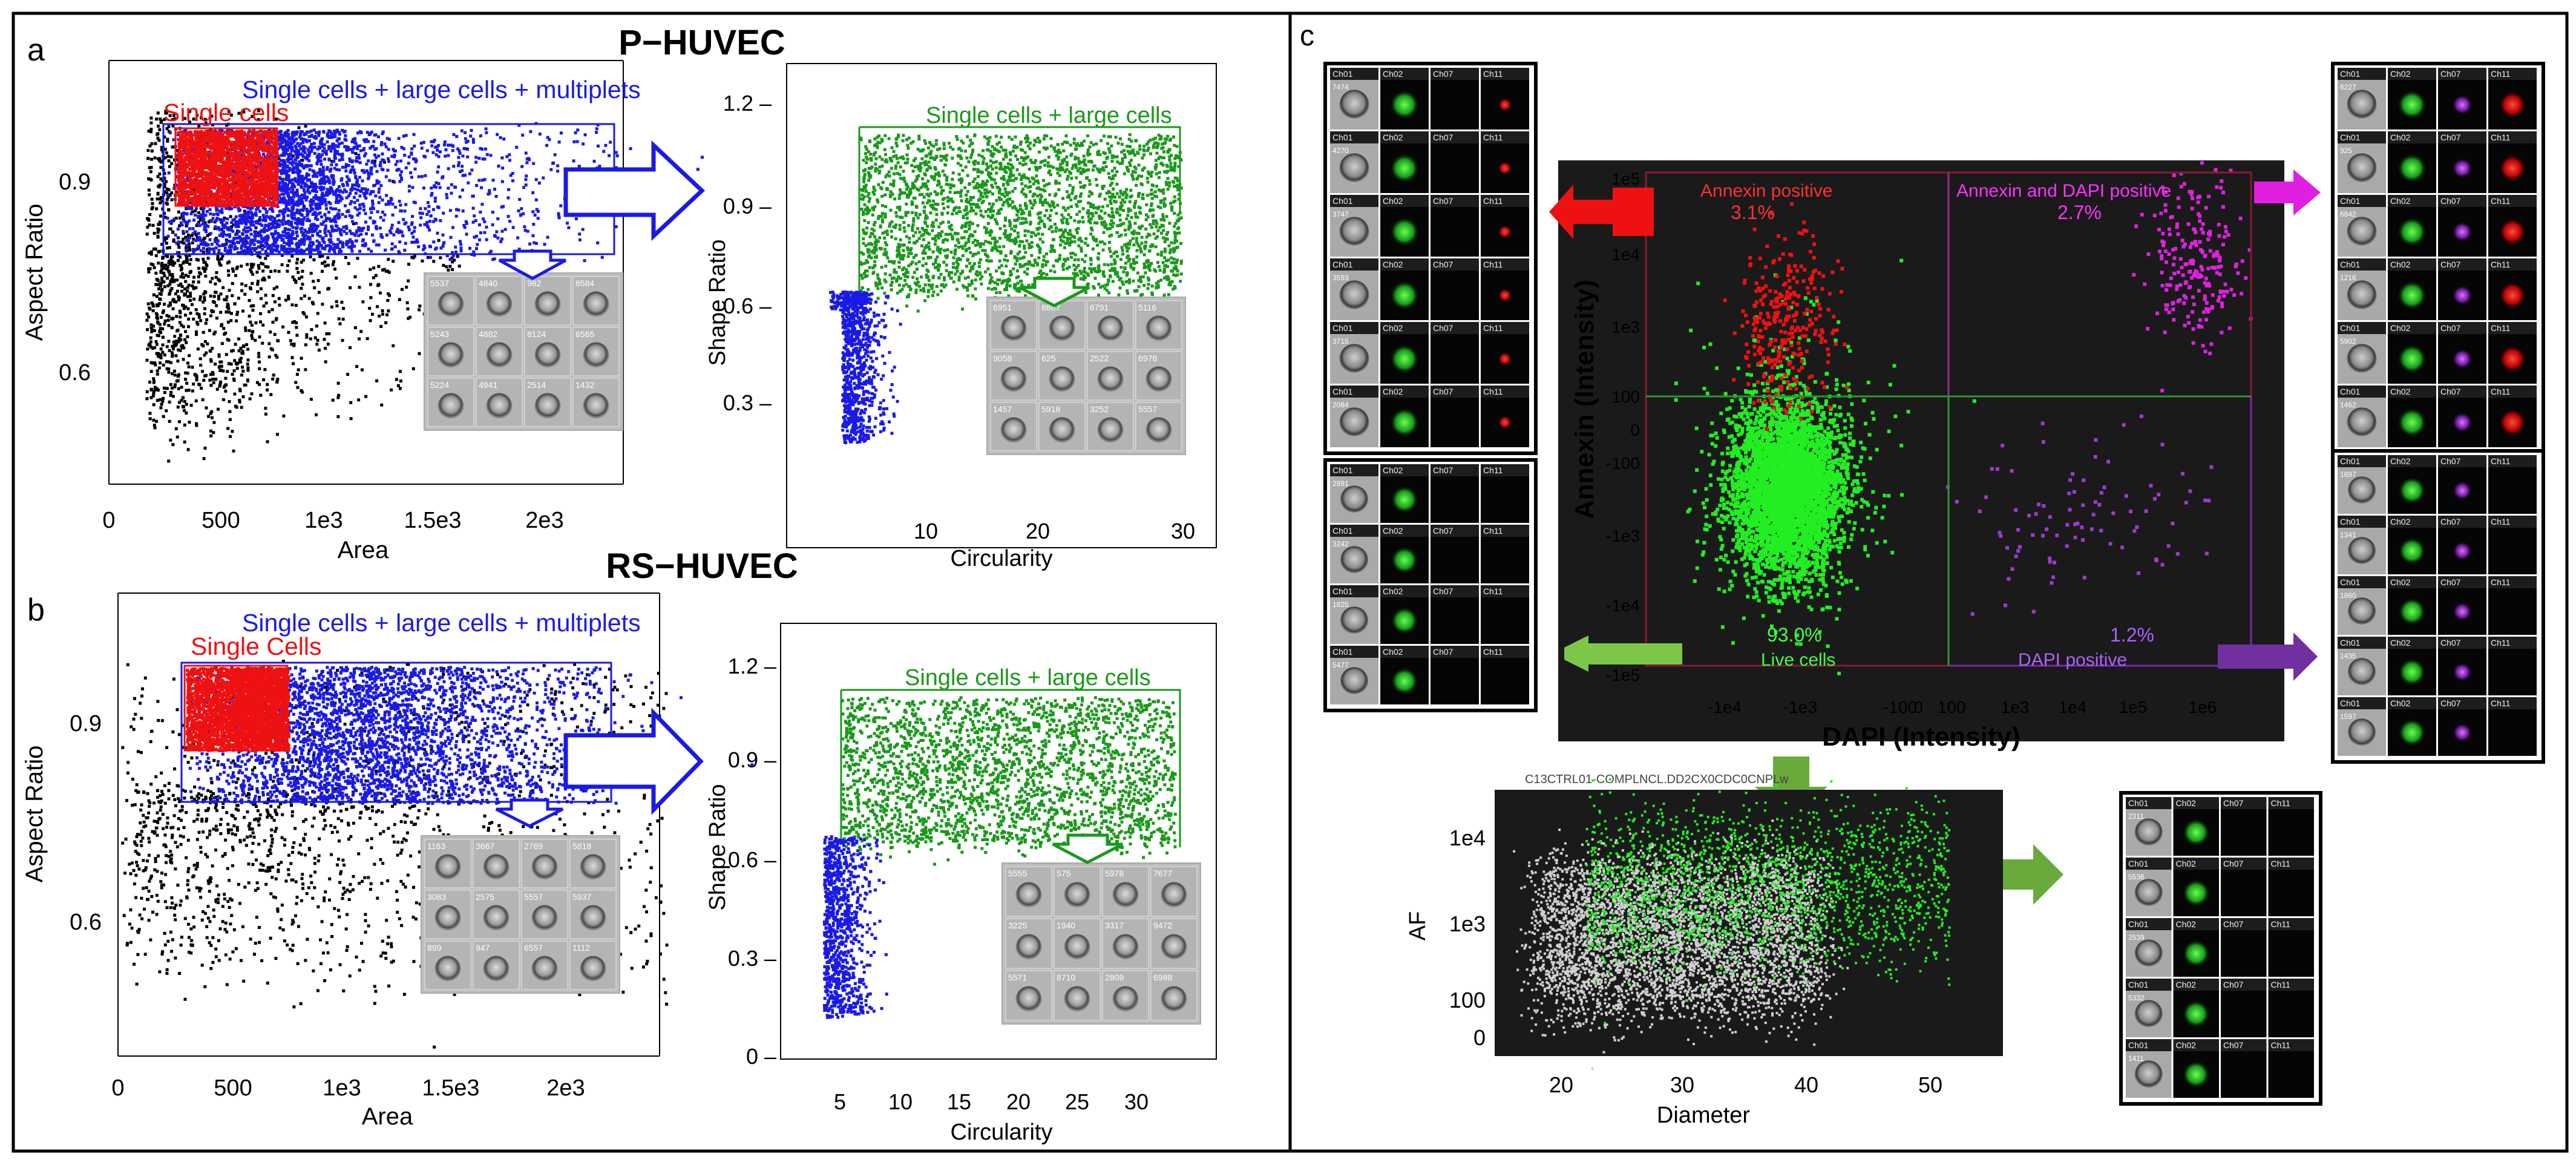 The width and height of the screenshot is (2576, 1165). I want to click on b-gallery2-id: 1940, so click(1066, 925).